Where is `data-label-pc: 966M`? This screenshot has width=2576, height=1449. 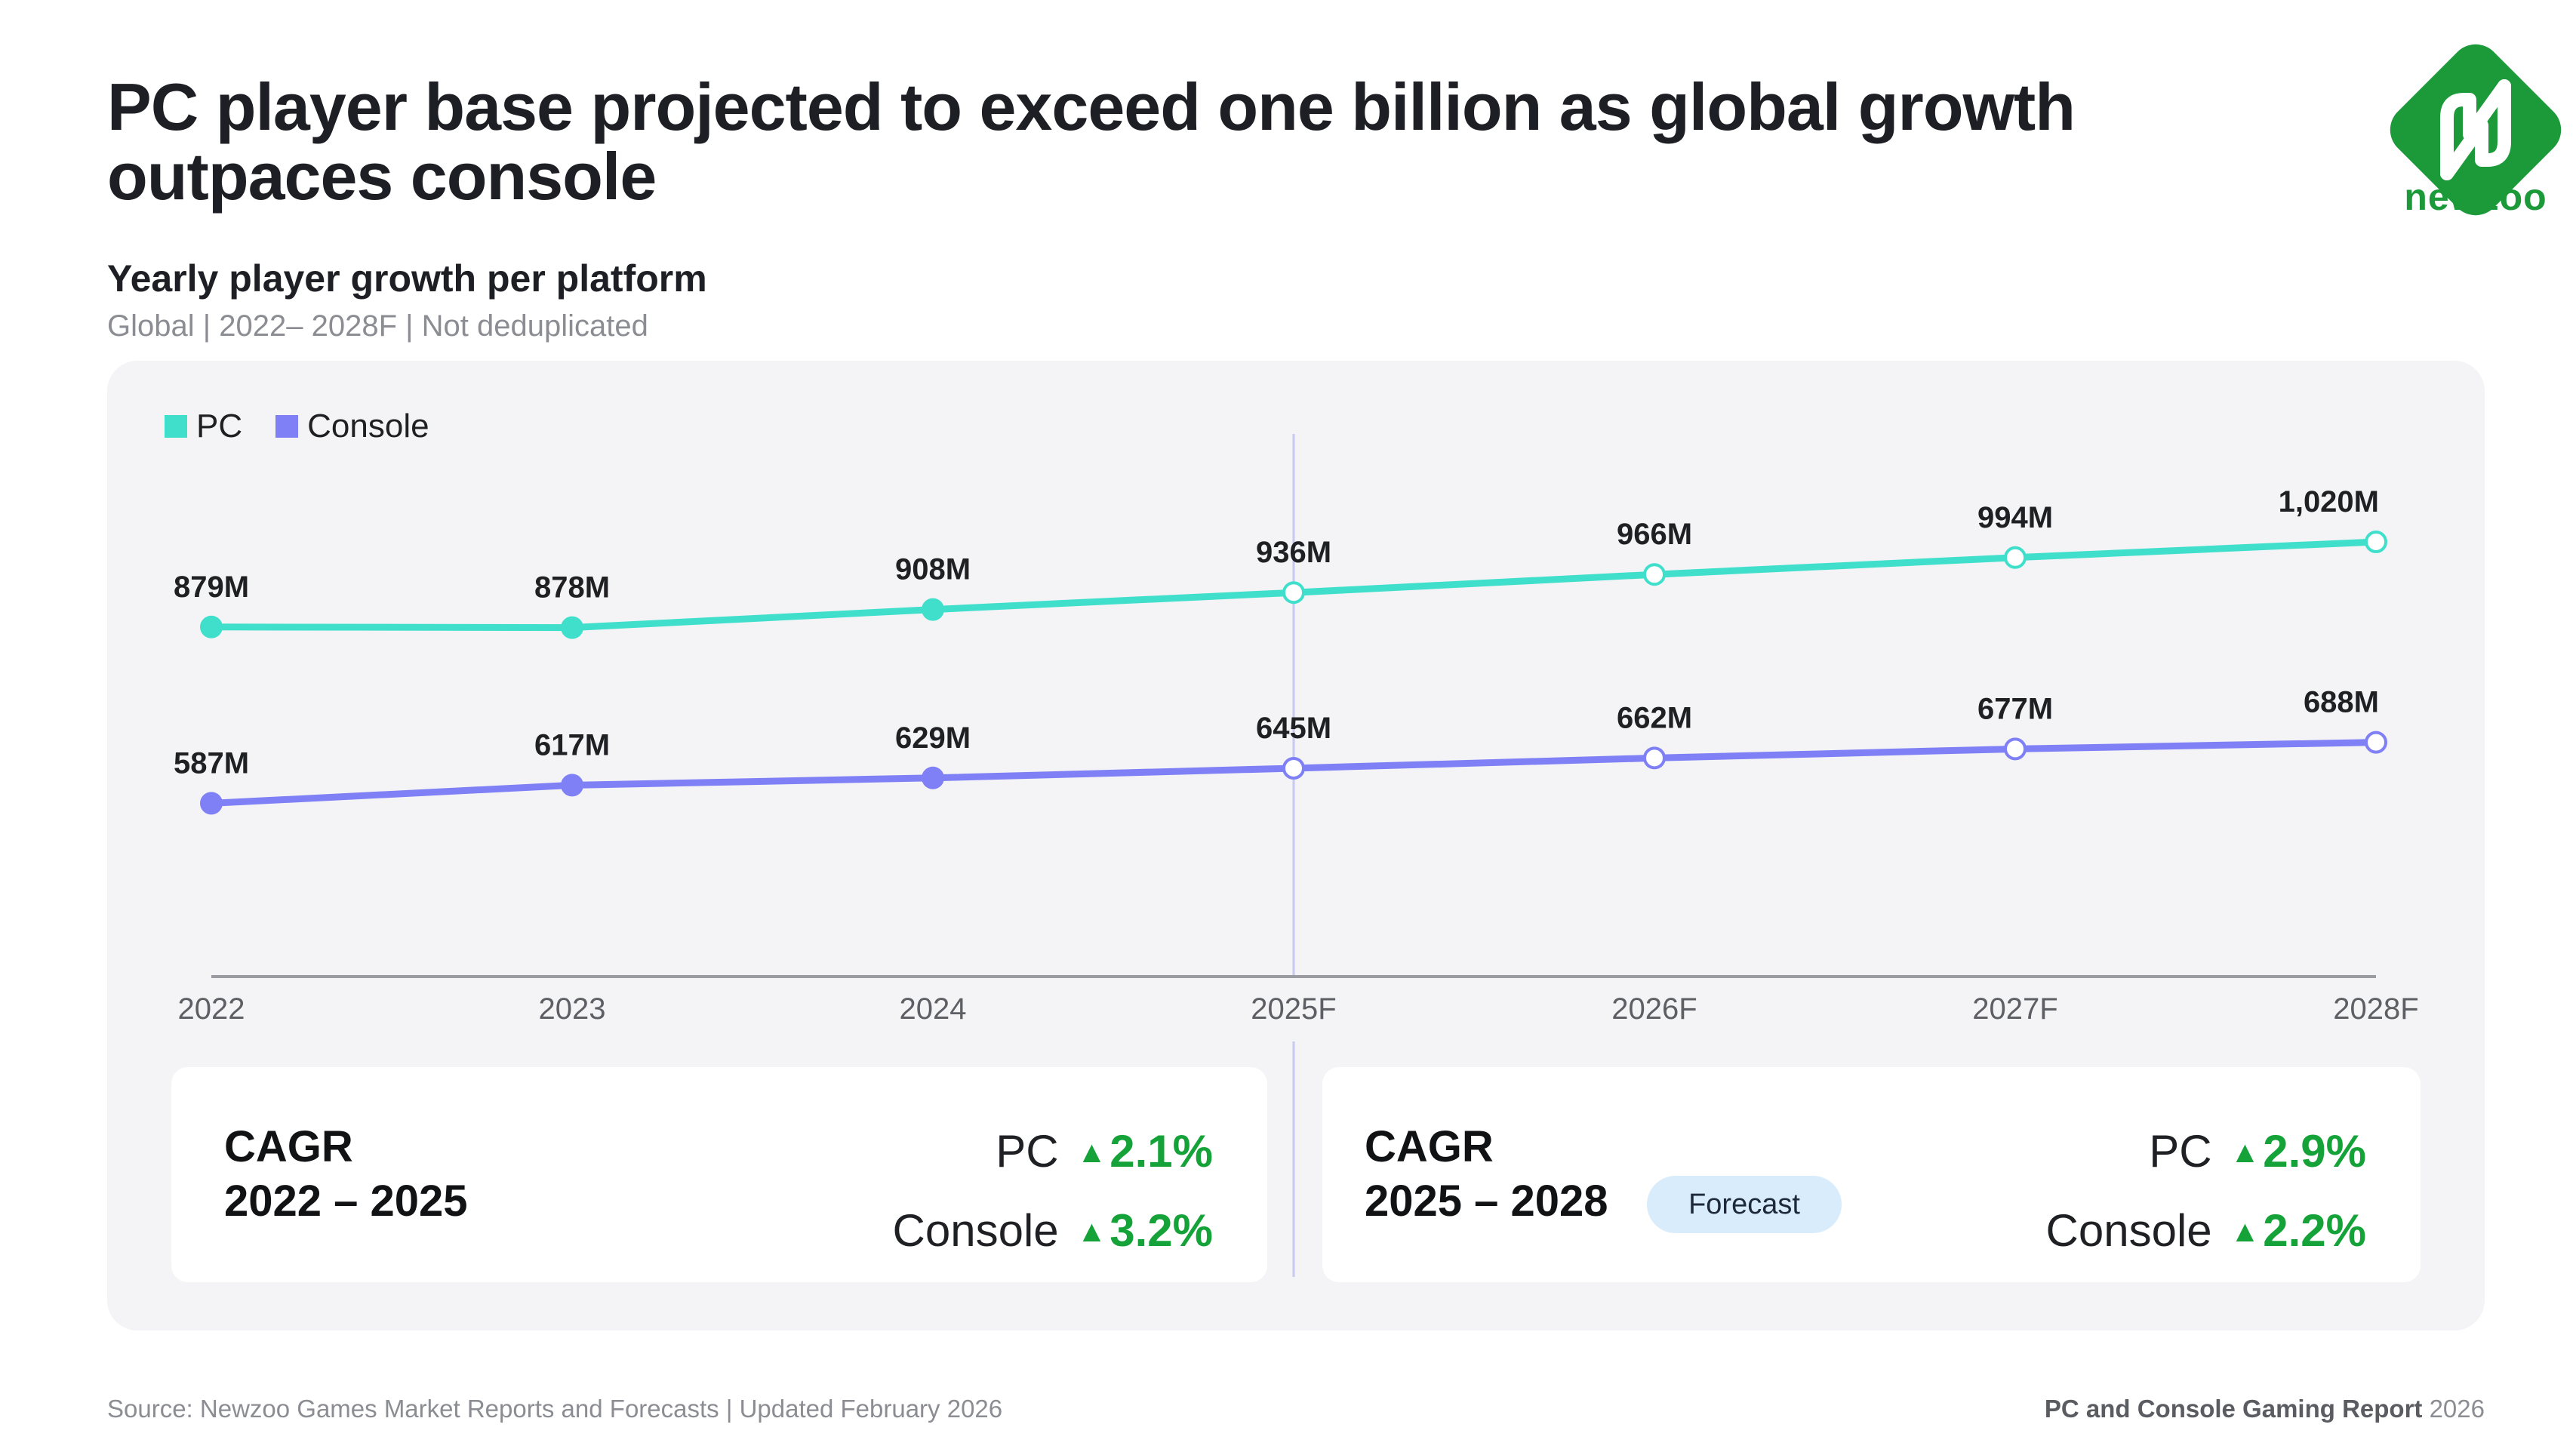 data-label-pc: 966M is located at coordinates (1655, 534).